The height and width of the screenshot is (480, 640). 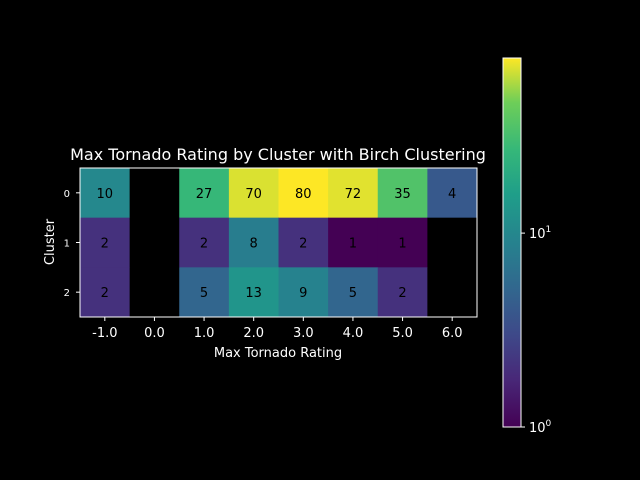 I want to click on cell-value-label: 13, so click(x=253, y=293).